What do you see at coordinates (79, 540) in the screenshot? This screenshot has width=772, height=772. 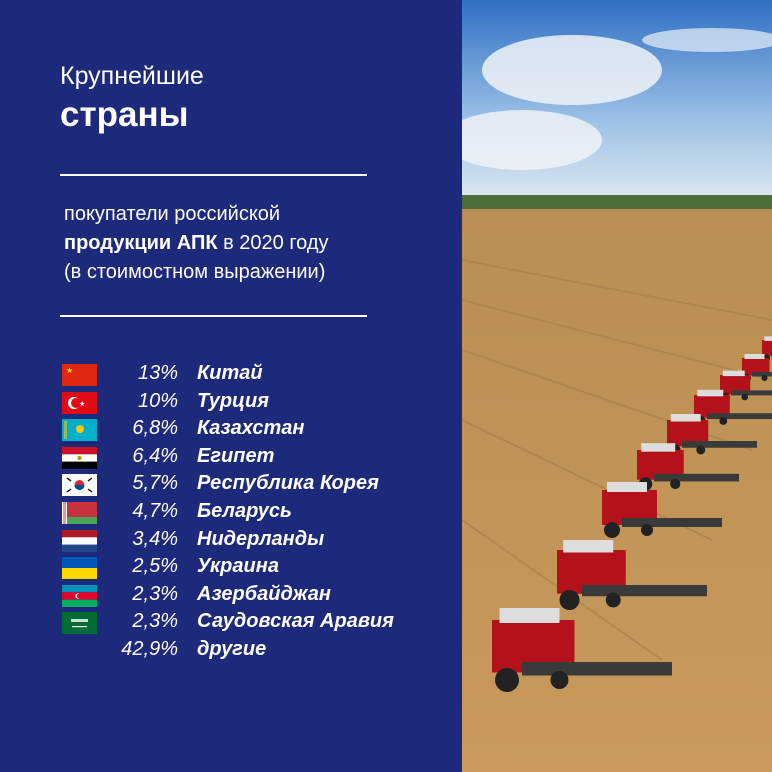 I see `netherlands-flag-icon` at bounding box center [79, 540].